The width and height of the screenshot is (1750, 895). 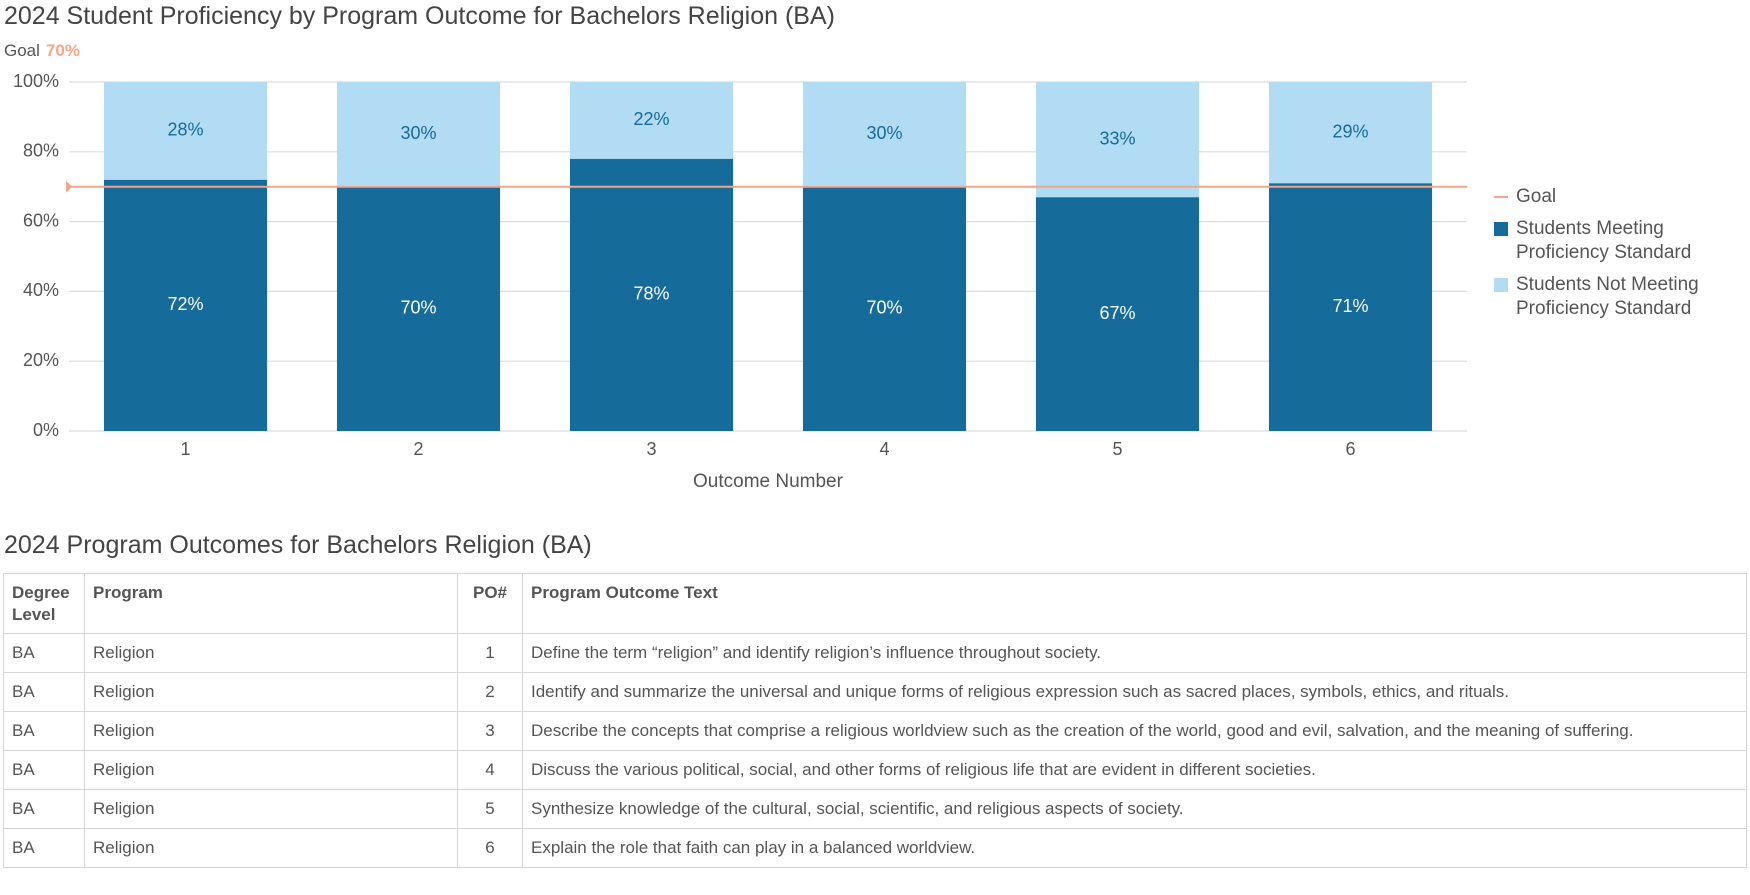 I want to click on table-cell: 6, so click(x=490, y=848).